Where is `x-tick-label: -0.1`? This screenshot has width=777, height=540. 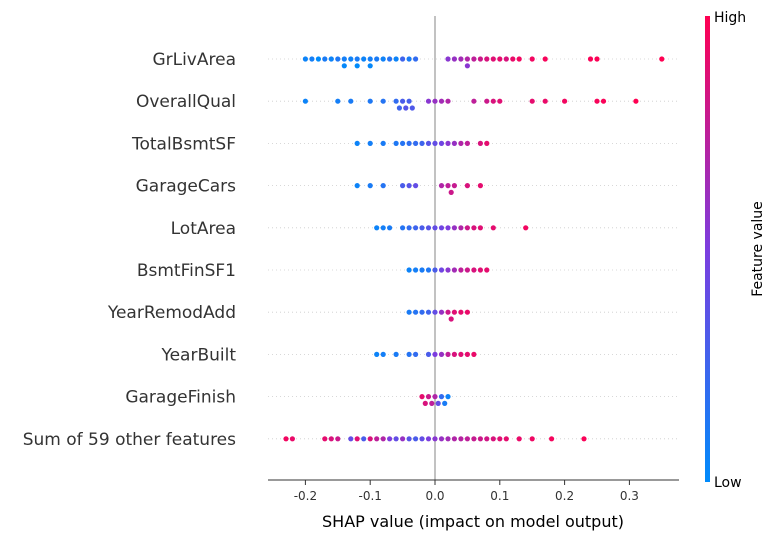 x-tick-label: -0.1 is located at coordinates (369, 496).